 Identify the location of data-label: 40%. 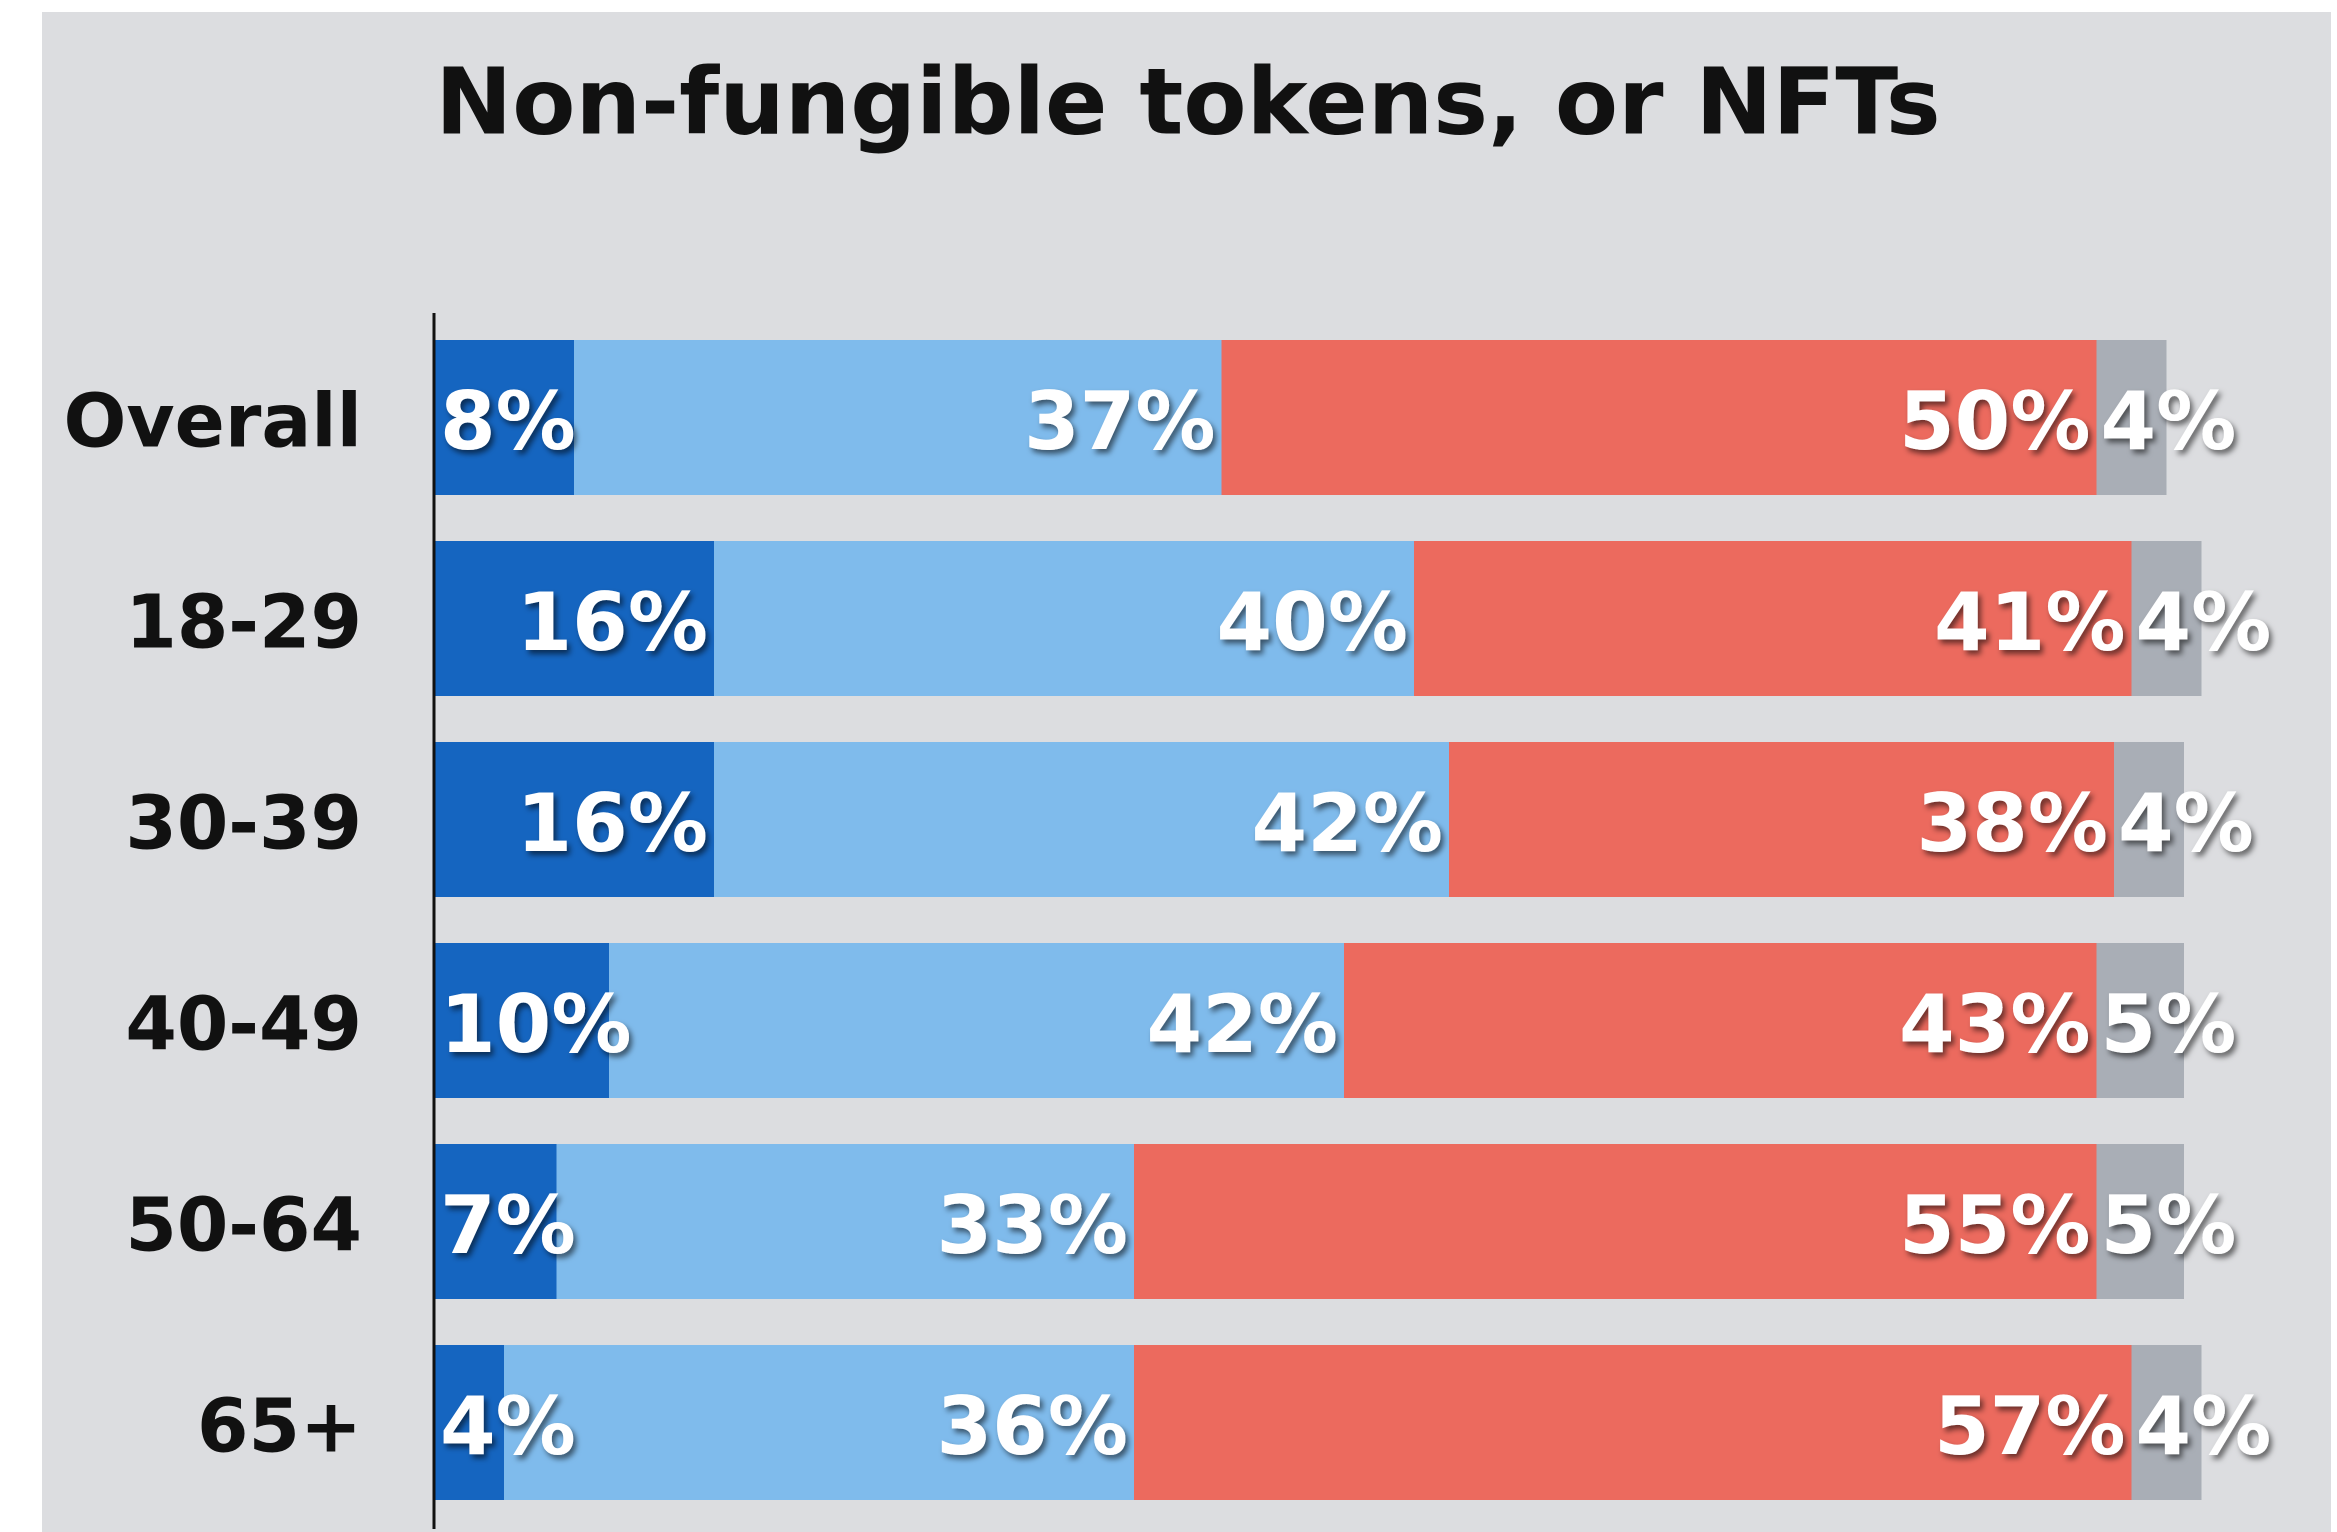
(1312, 622).